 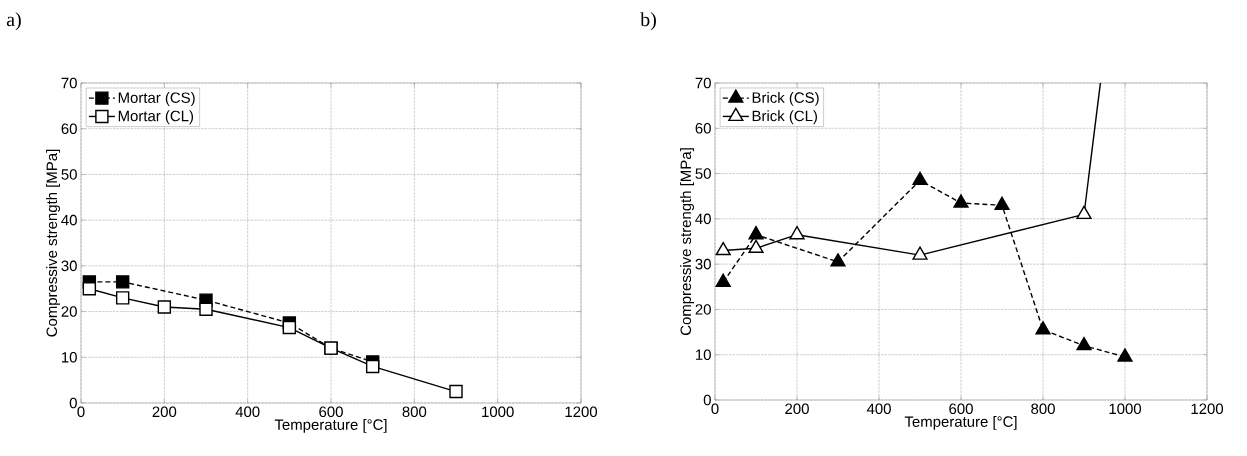 What do you see at coordinates (648, 21) in the screenshot?
I see `chart-title: b)` at bounding box center [648, 21].